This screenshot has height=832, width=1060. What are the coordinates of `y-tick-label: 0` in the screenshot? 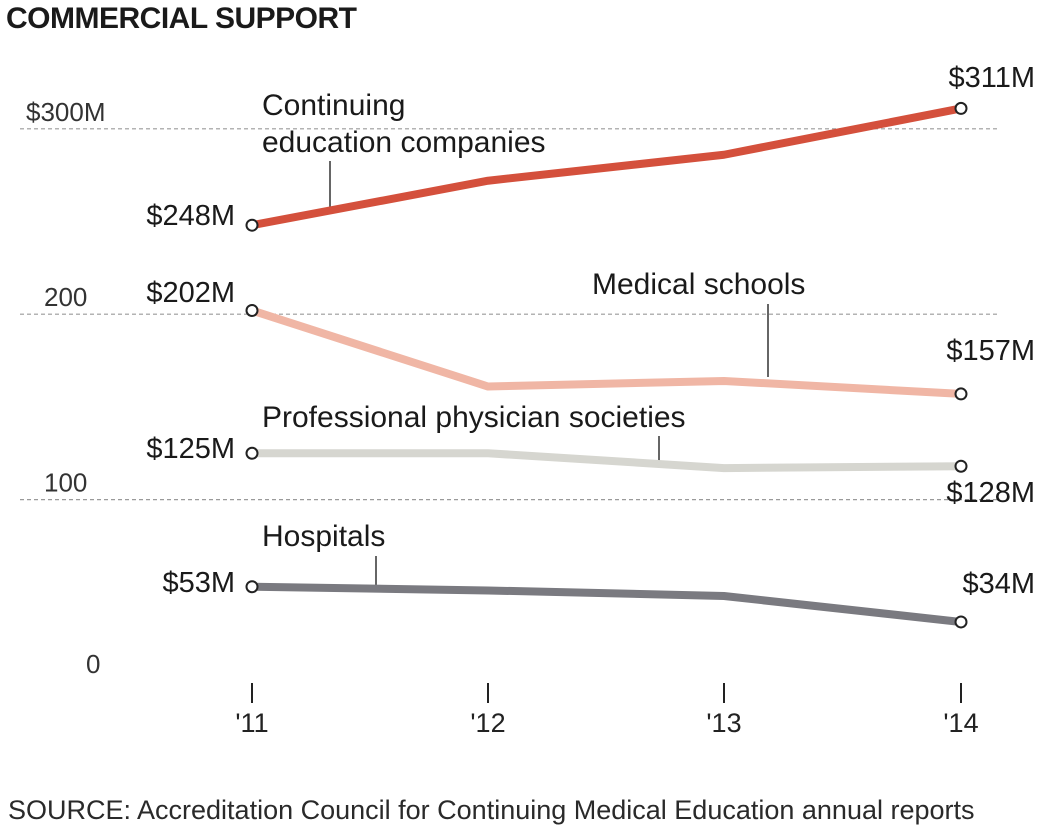 It's located at (93, 664).